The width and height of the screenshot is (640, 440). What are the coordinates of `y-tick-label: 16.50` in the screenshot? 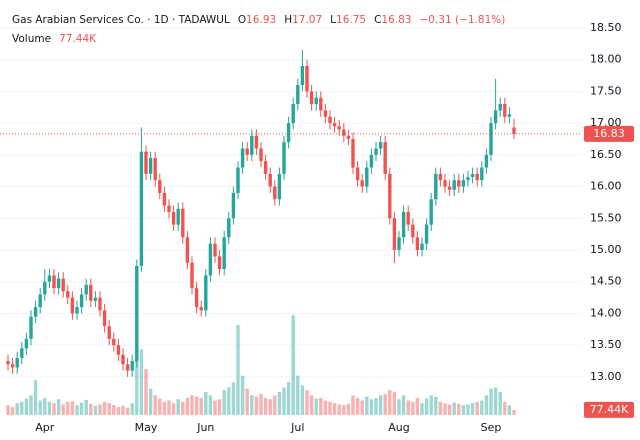 It's located at (606, 154).